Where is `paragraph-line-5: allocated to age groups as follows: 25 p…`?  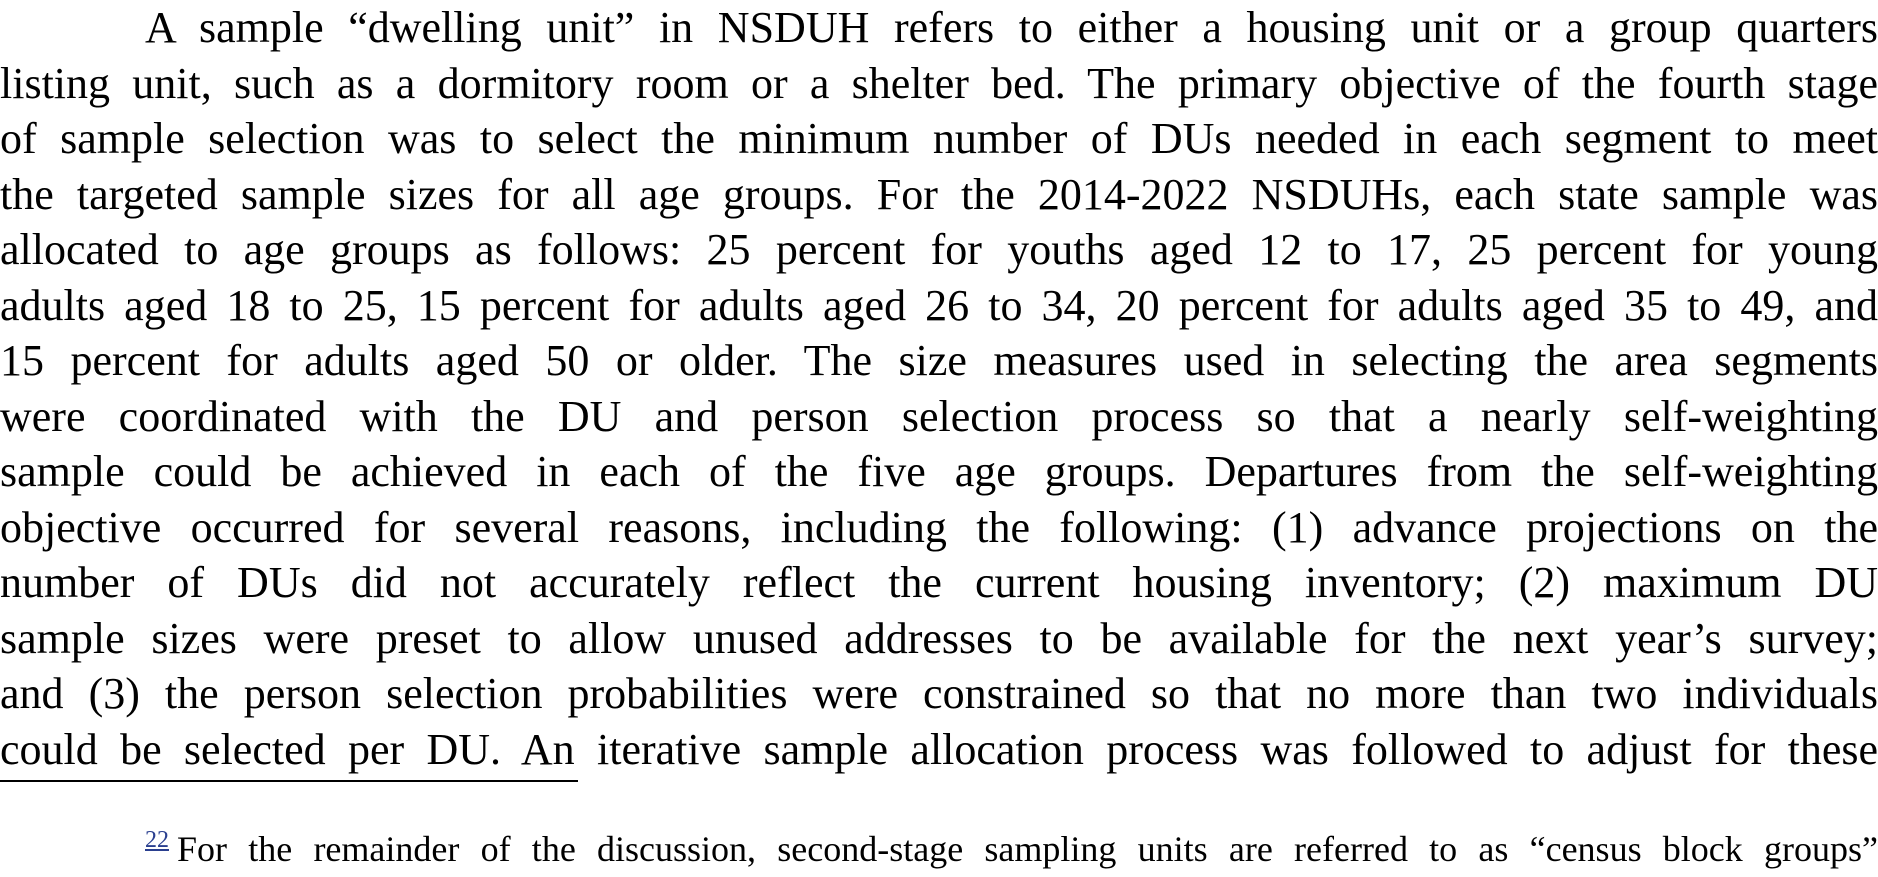
paragraph-line-5: allocated to age groups as follows: 25 p… is located at coordinates (939, 249).